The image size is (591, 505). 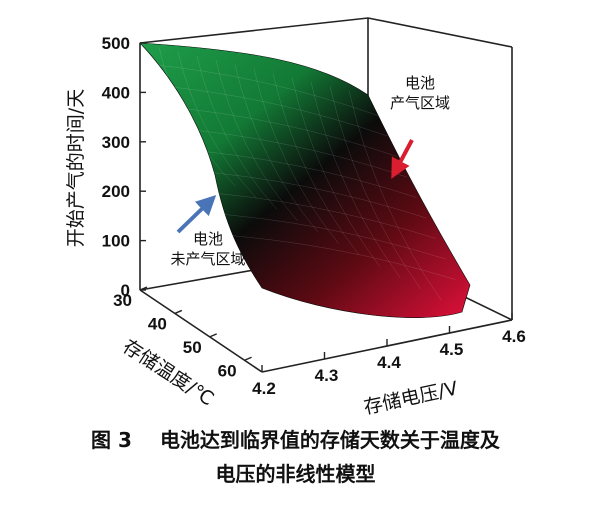 I want to click on x-tick-label: 4.4, so click(x=389, y=362).